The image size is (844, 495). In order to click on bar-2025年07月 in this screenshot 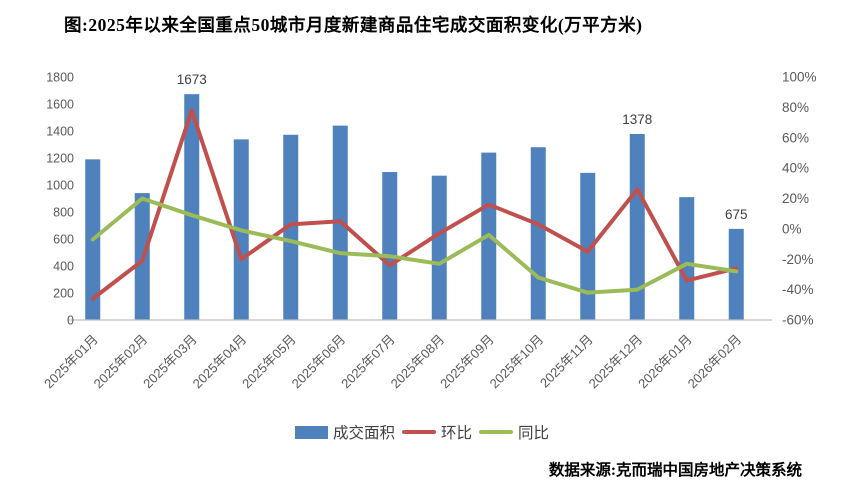, I will do `click(390, 246)`.